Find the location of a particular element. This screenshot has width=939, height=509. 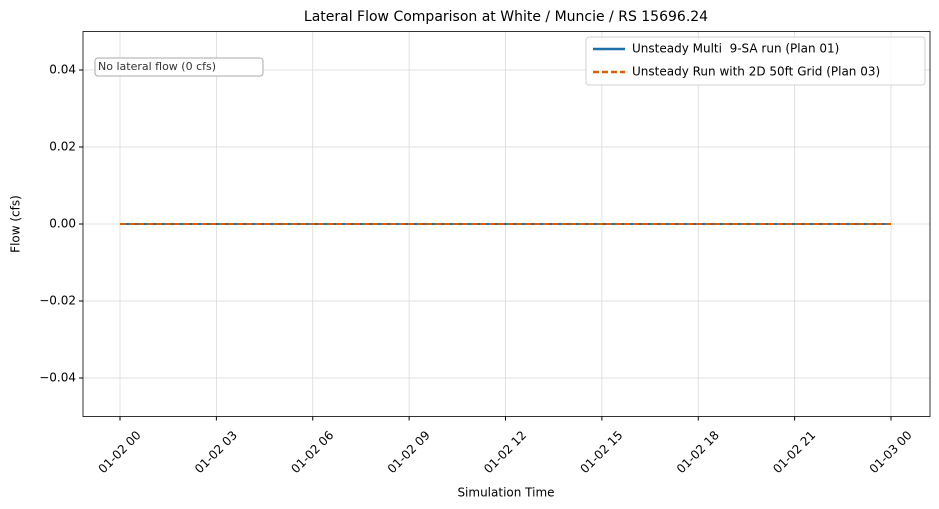

y-axis-label: Flow (cfs) is located at coordinates (16, 224).